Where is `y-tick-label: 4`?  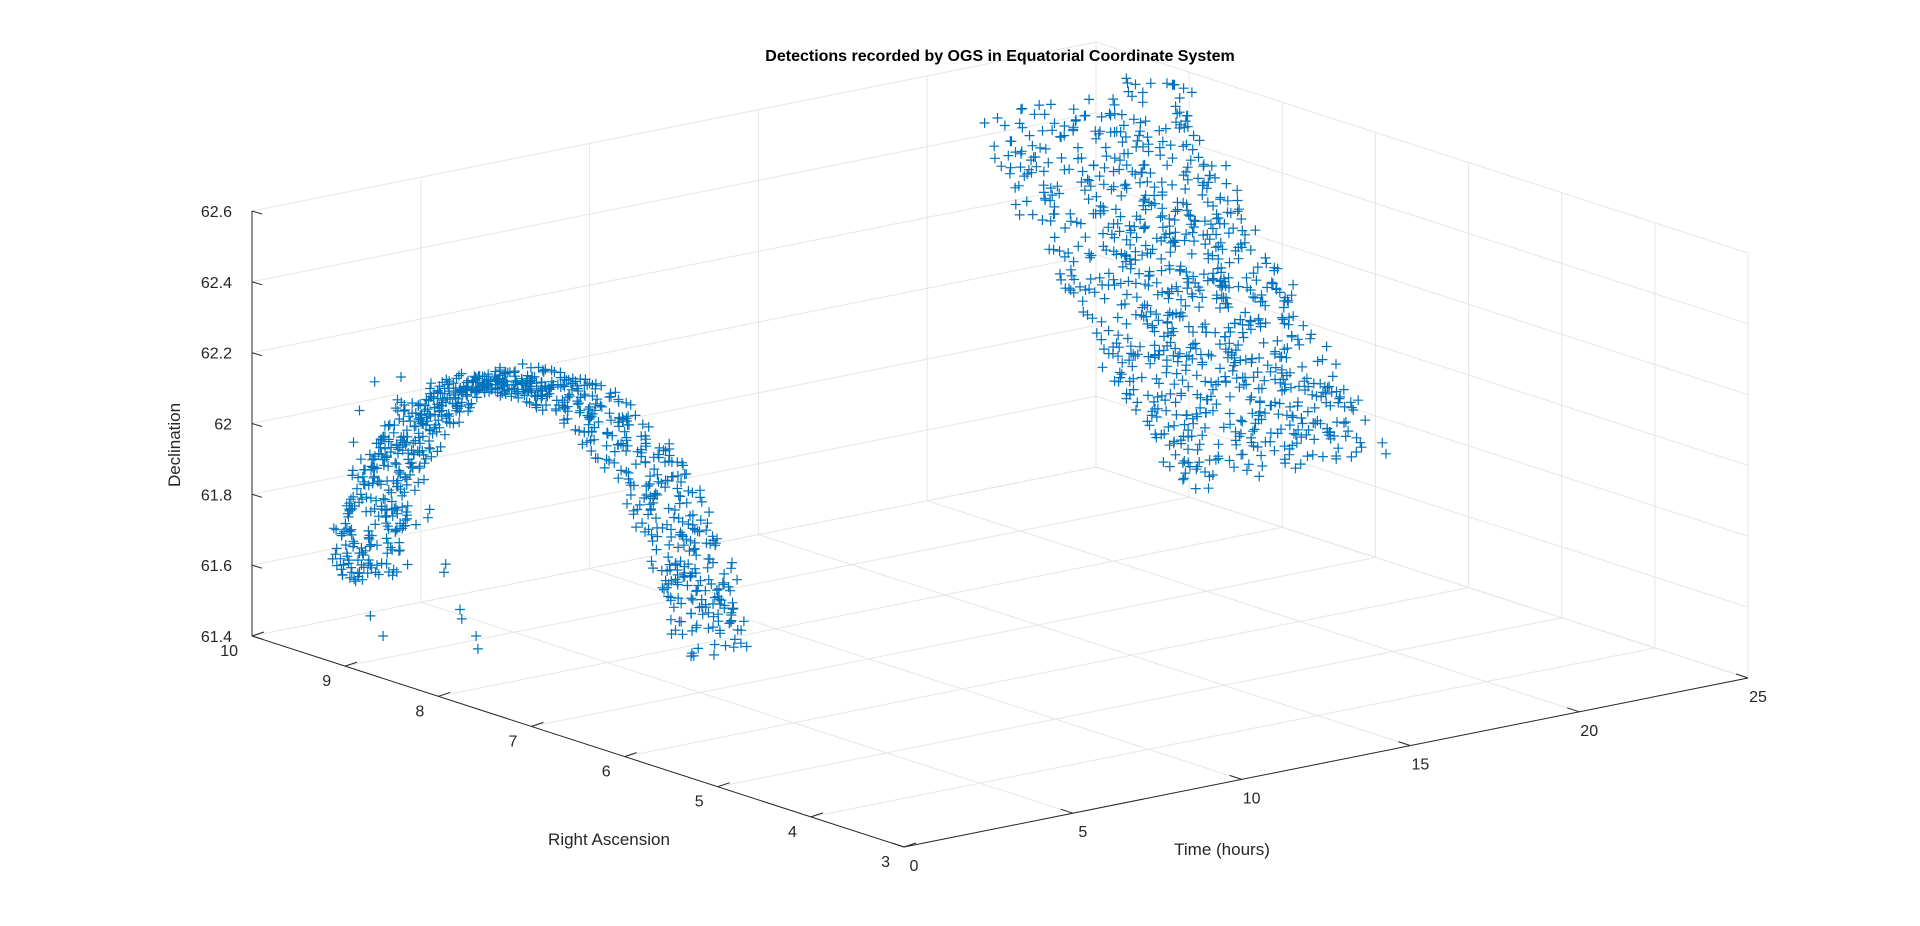 y-tick-label: 4 is located at coordinates (792, 832).